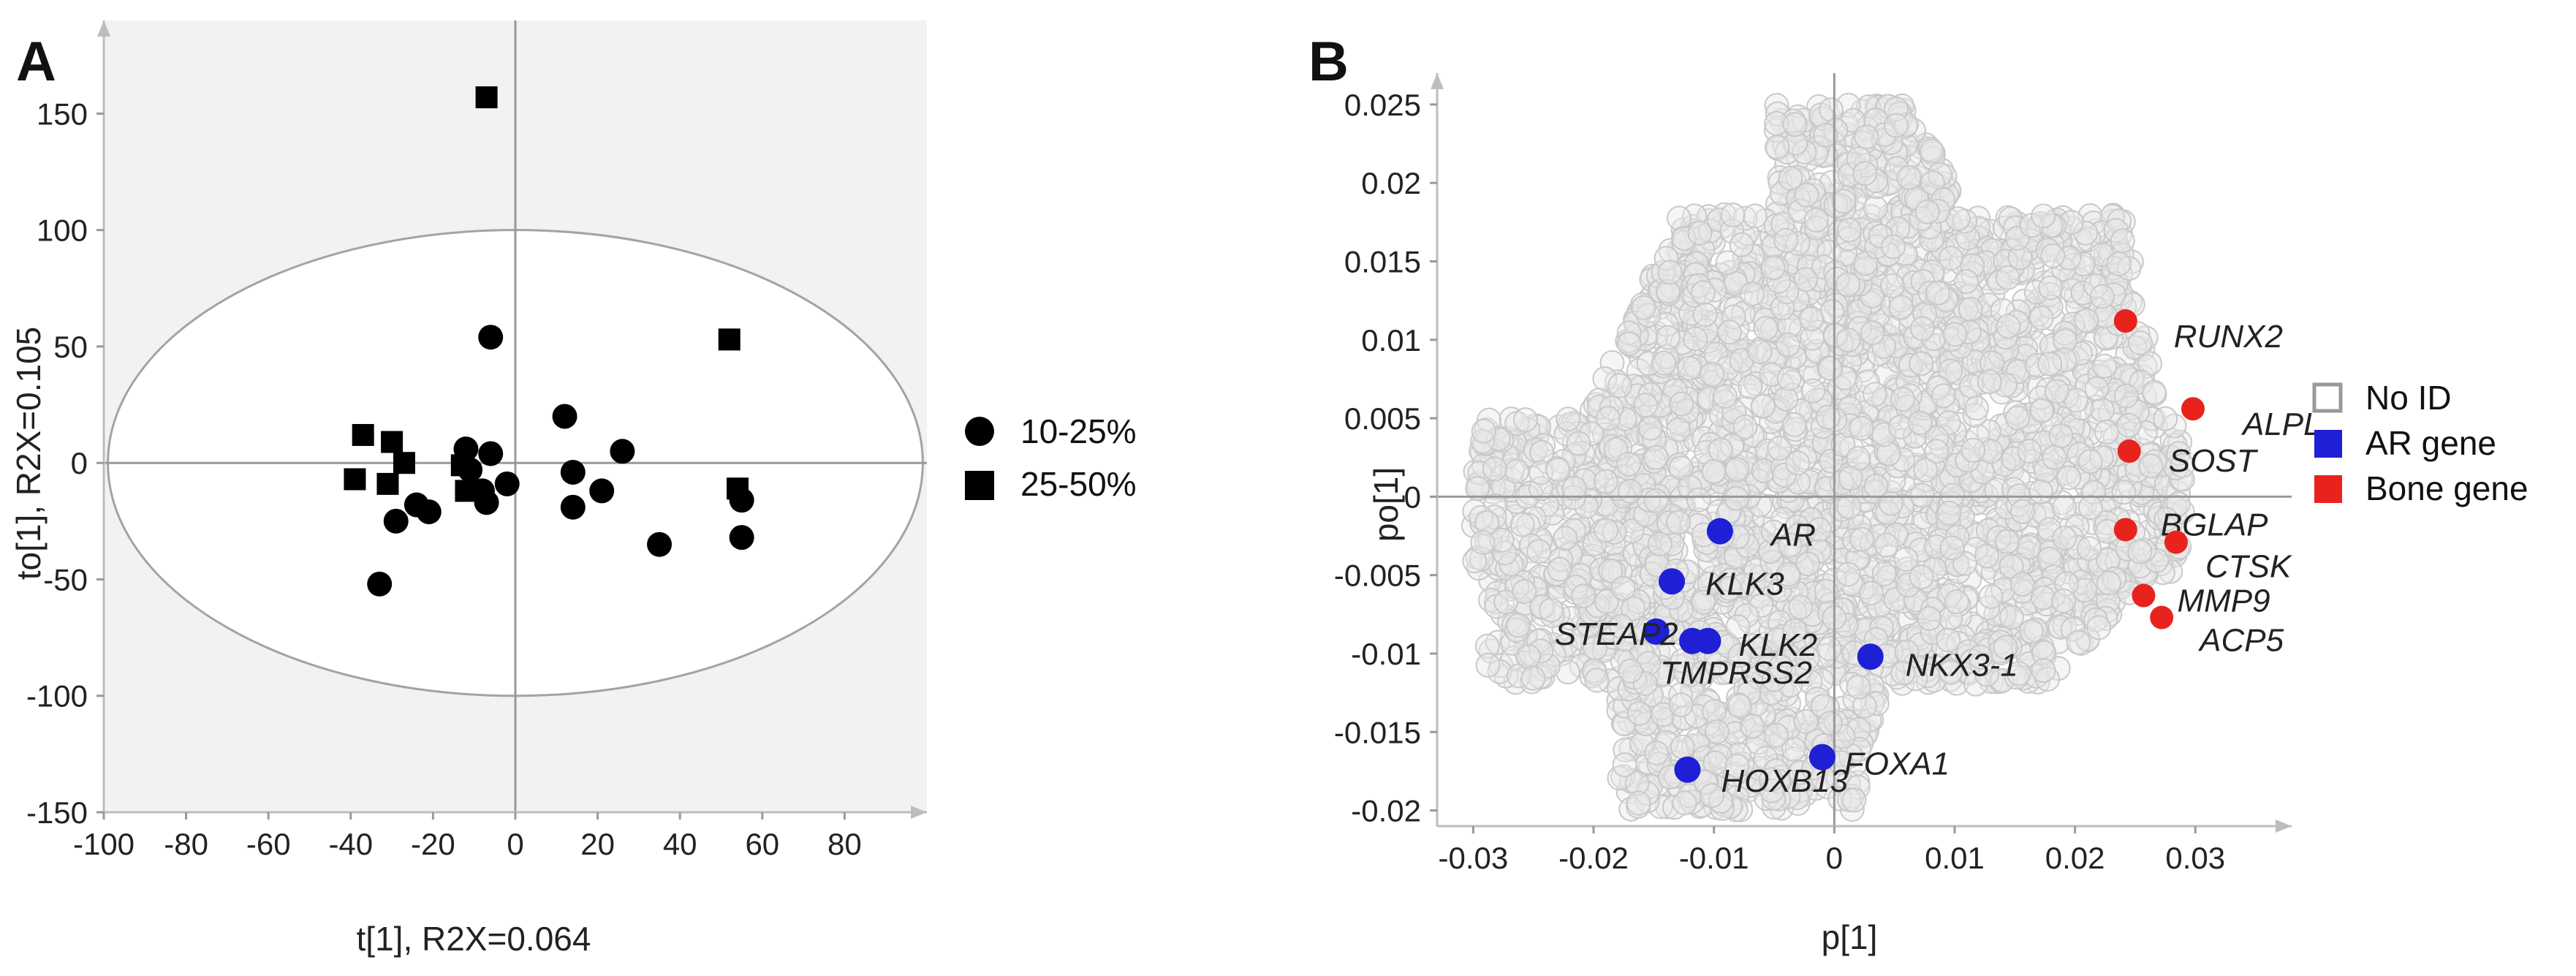 Image resolution: width=2576 pixels, height=976 pixels. I want to click on ar-gene-label: FOXA1, so click(1897, 764).